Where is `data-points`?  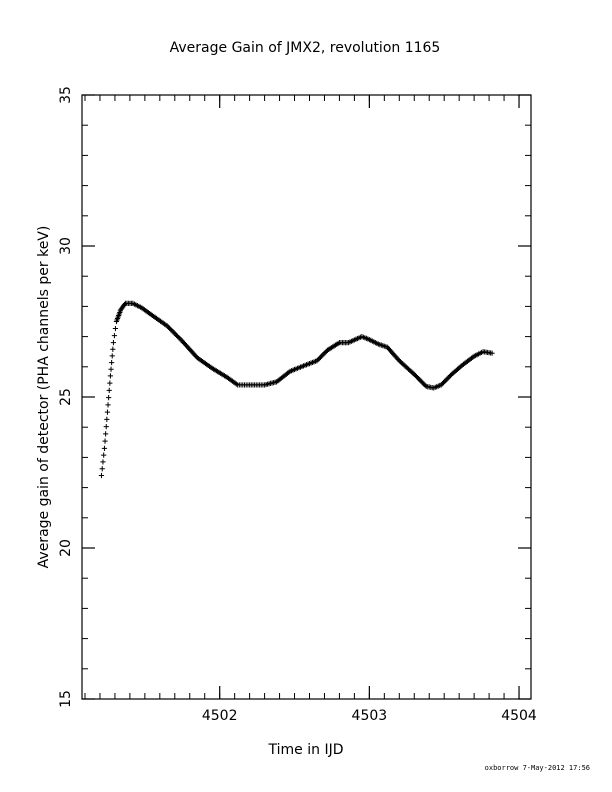 data-points is located at coordinates (296, 389).